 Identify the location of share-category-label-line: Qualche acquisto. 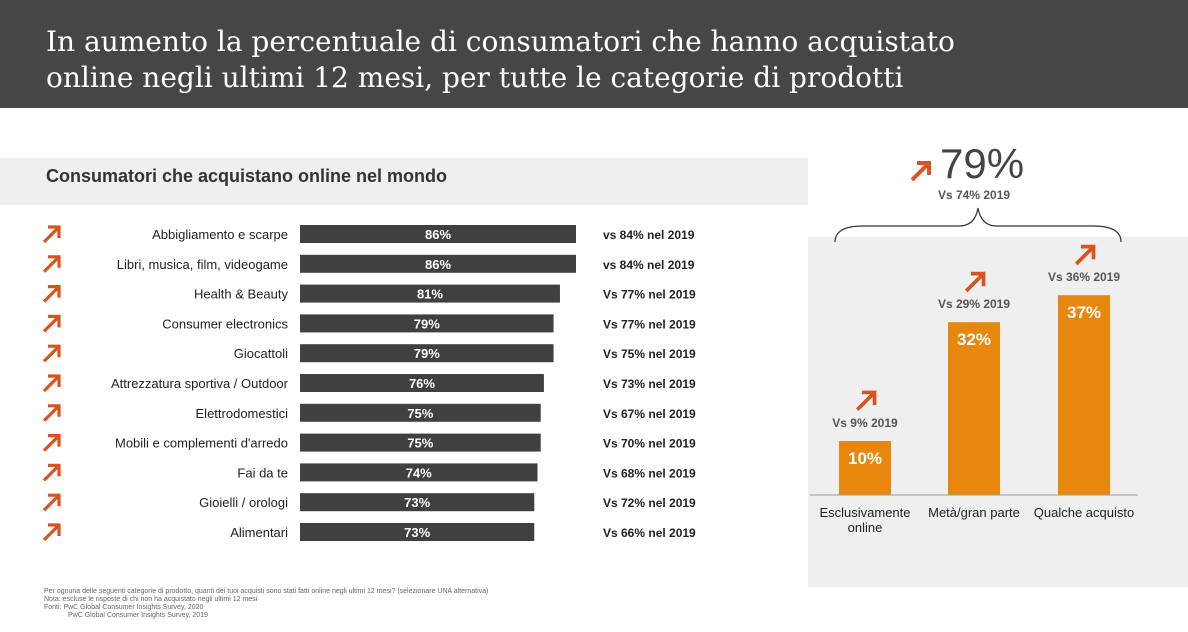
(1084, 512).